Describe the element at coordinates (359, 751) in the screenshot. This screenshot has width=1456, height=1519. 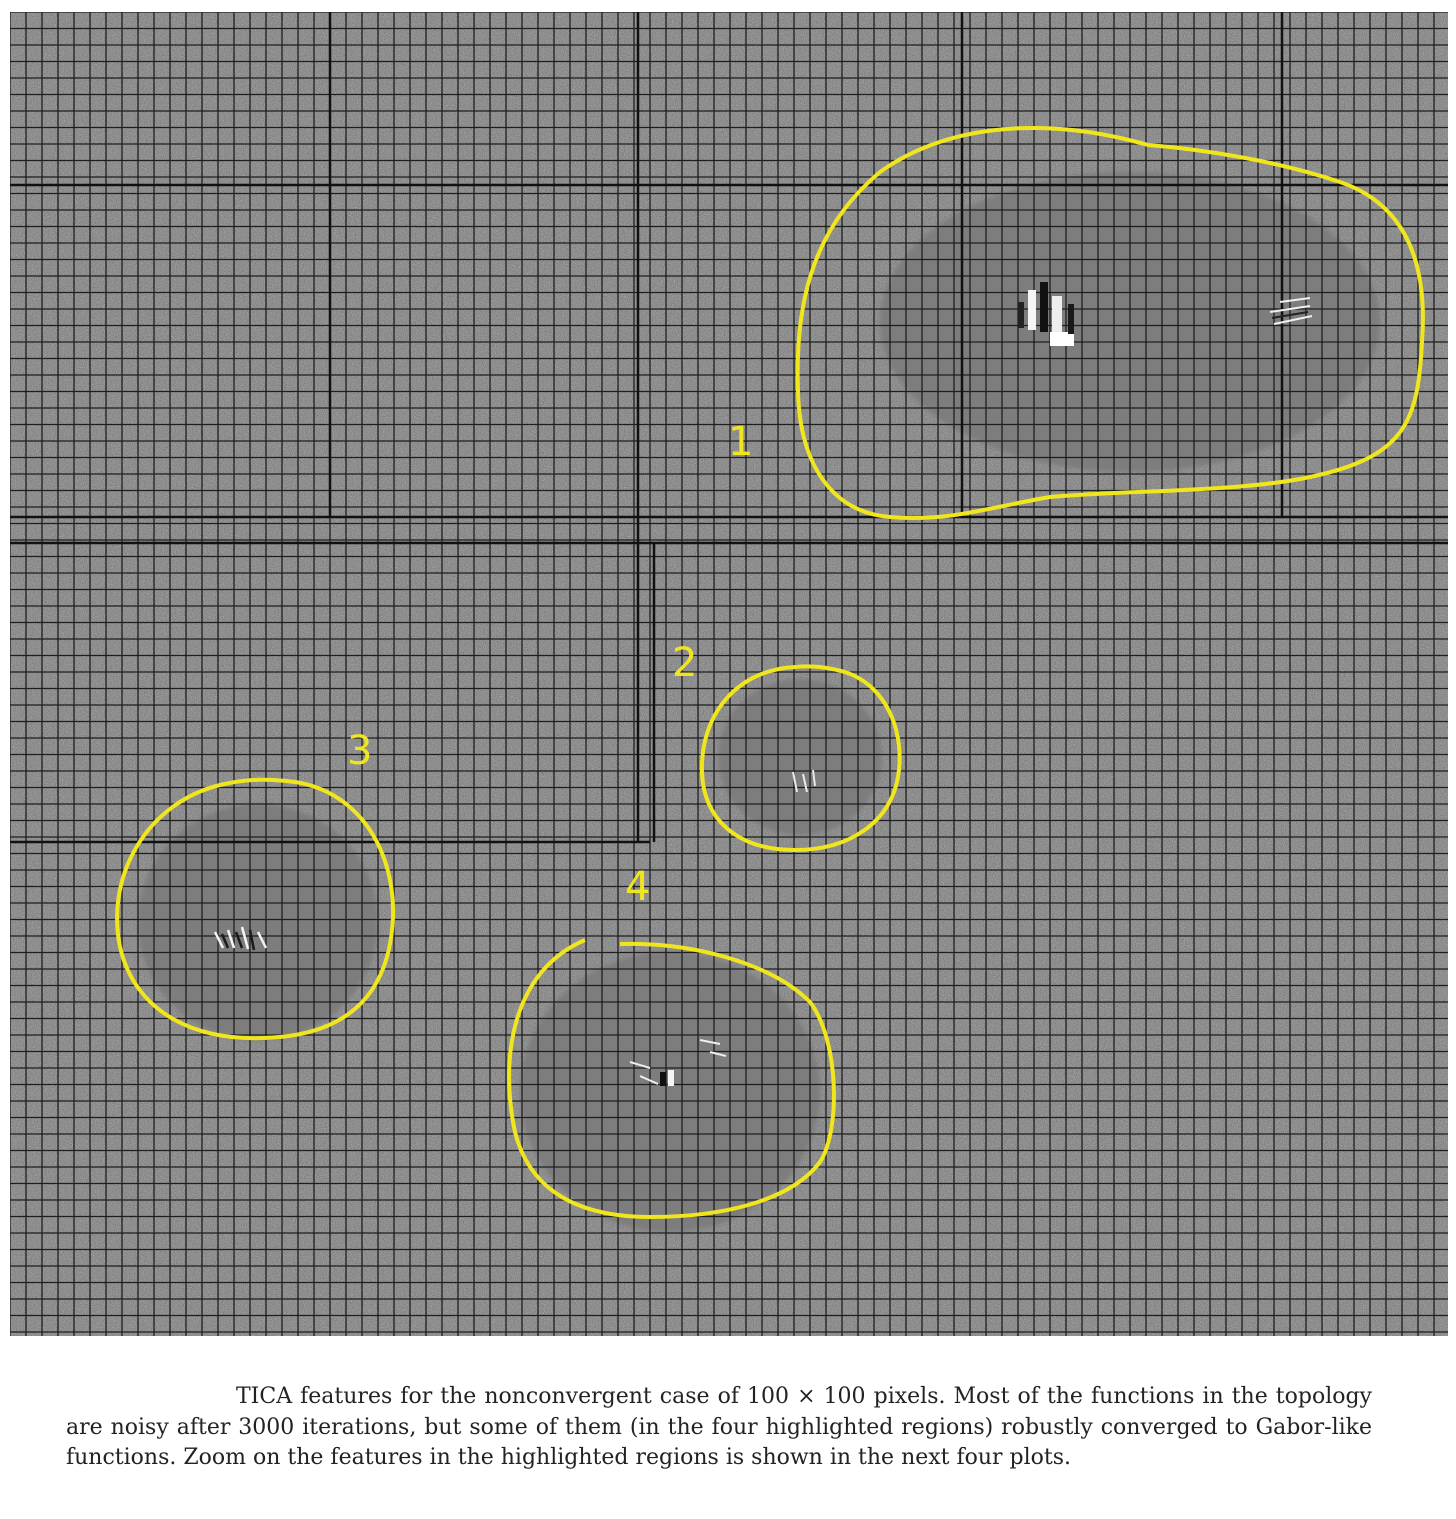
I see `region-label-3: 3` at that location.